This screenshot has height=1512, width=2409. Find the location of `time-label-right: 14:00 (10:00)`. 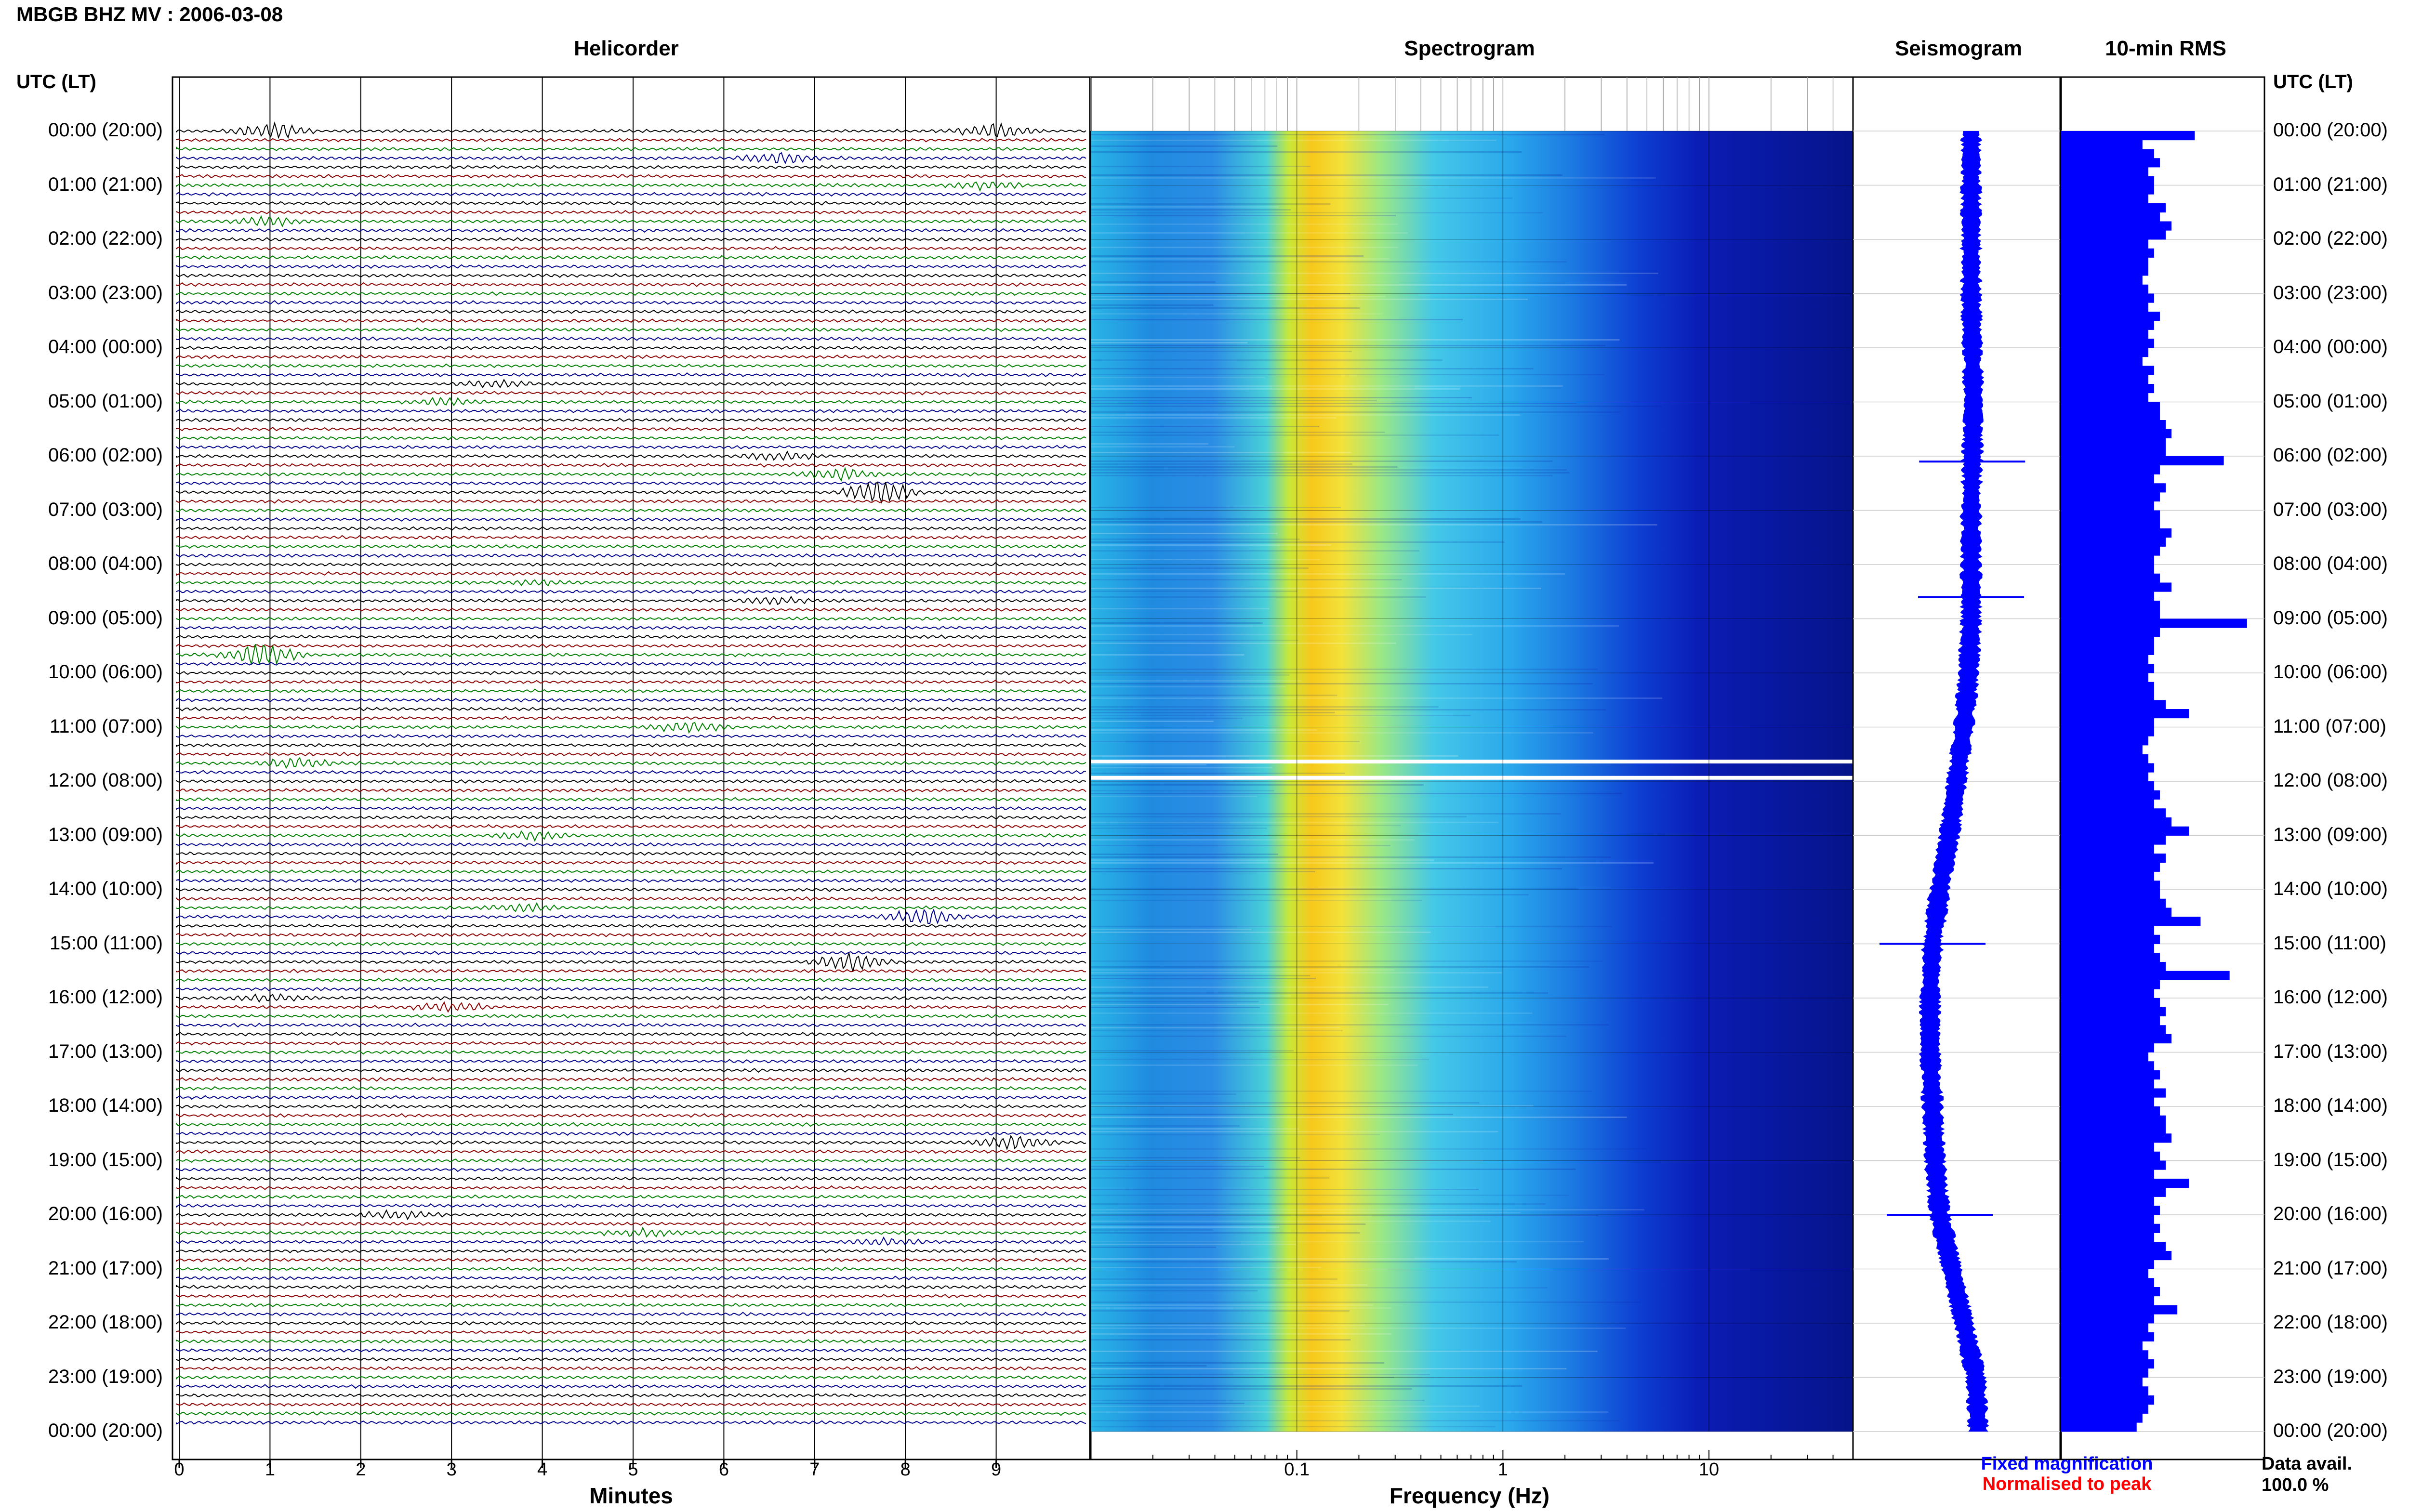

time-label-right: 14:00 (10:00) is located at coordinates (2330, 888).